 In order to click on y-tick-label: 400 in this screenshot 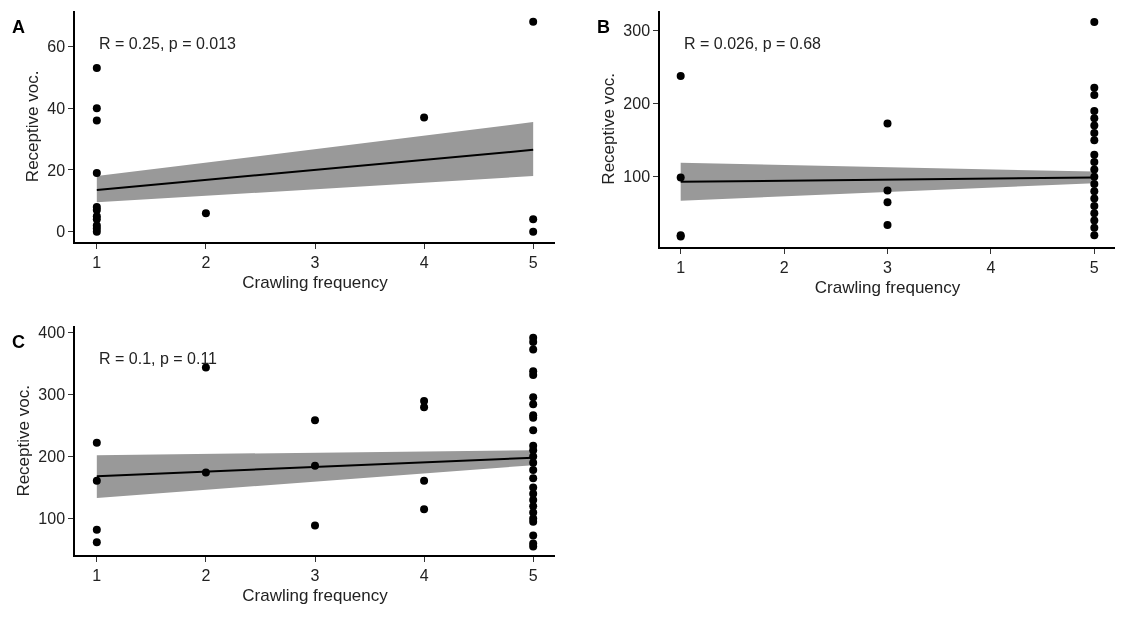, I will do `click(52, 332)`.